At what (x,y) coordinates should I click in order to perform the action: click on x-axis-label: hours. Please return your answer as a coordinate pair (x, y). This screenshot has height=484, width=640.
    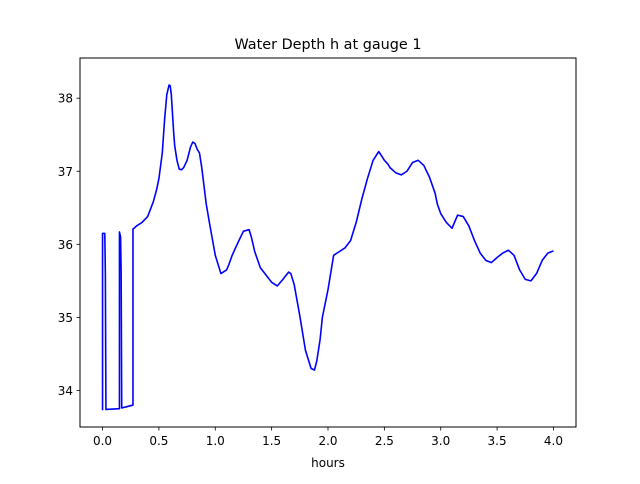
    Looking at the image, I should click on (328, 463).